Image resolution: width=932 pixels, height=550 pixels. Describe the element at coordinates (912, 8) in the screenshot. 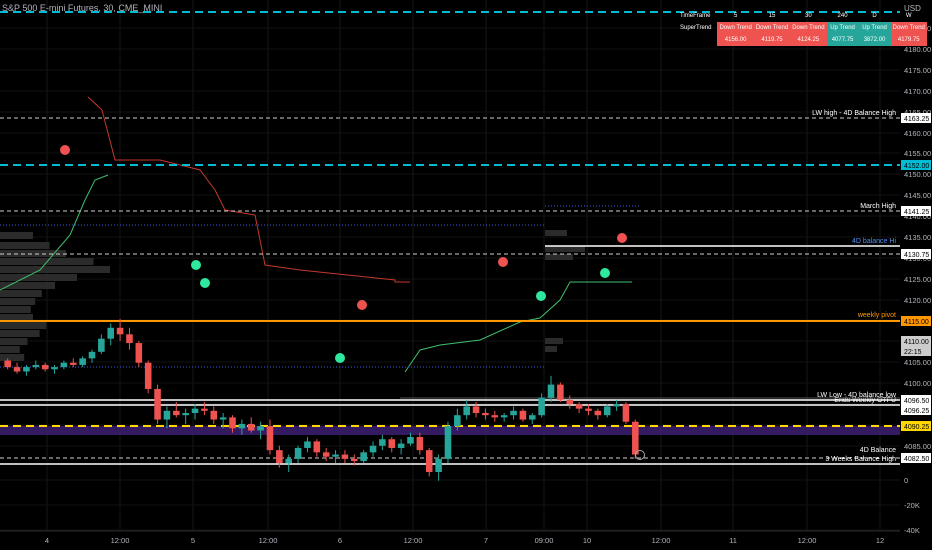

I see `axis-unit-label: USD` at that location.